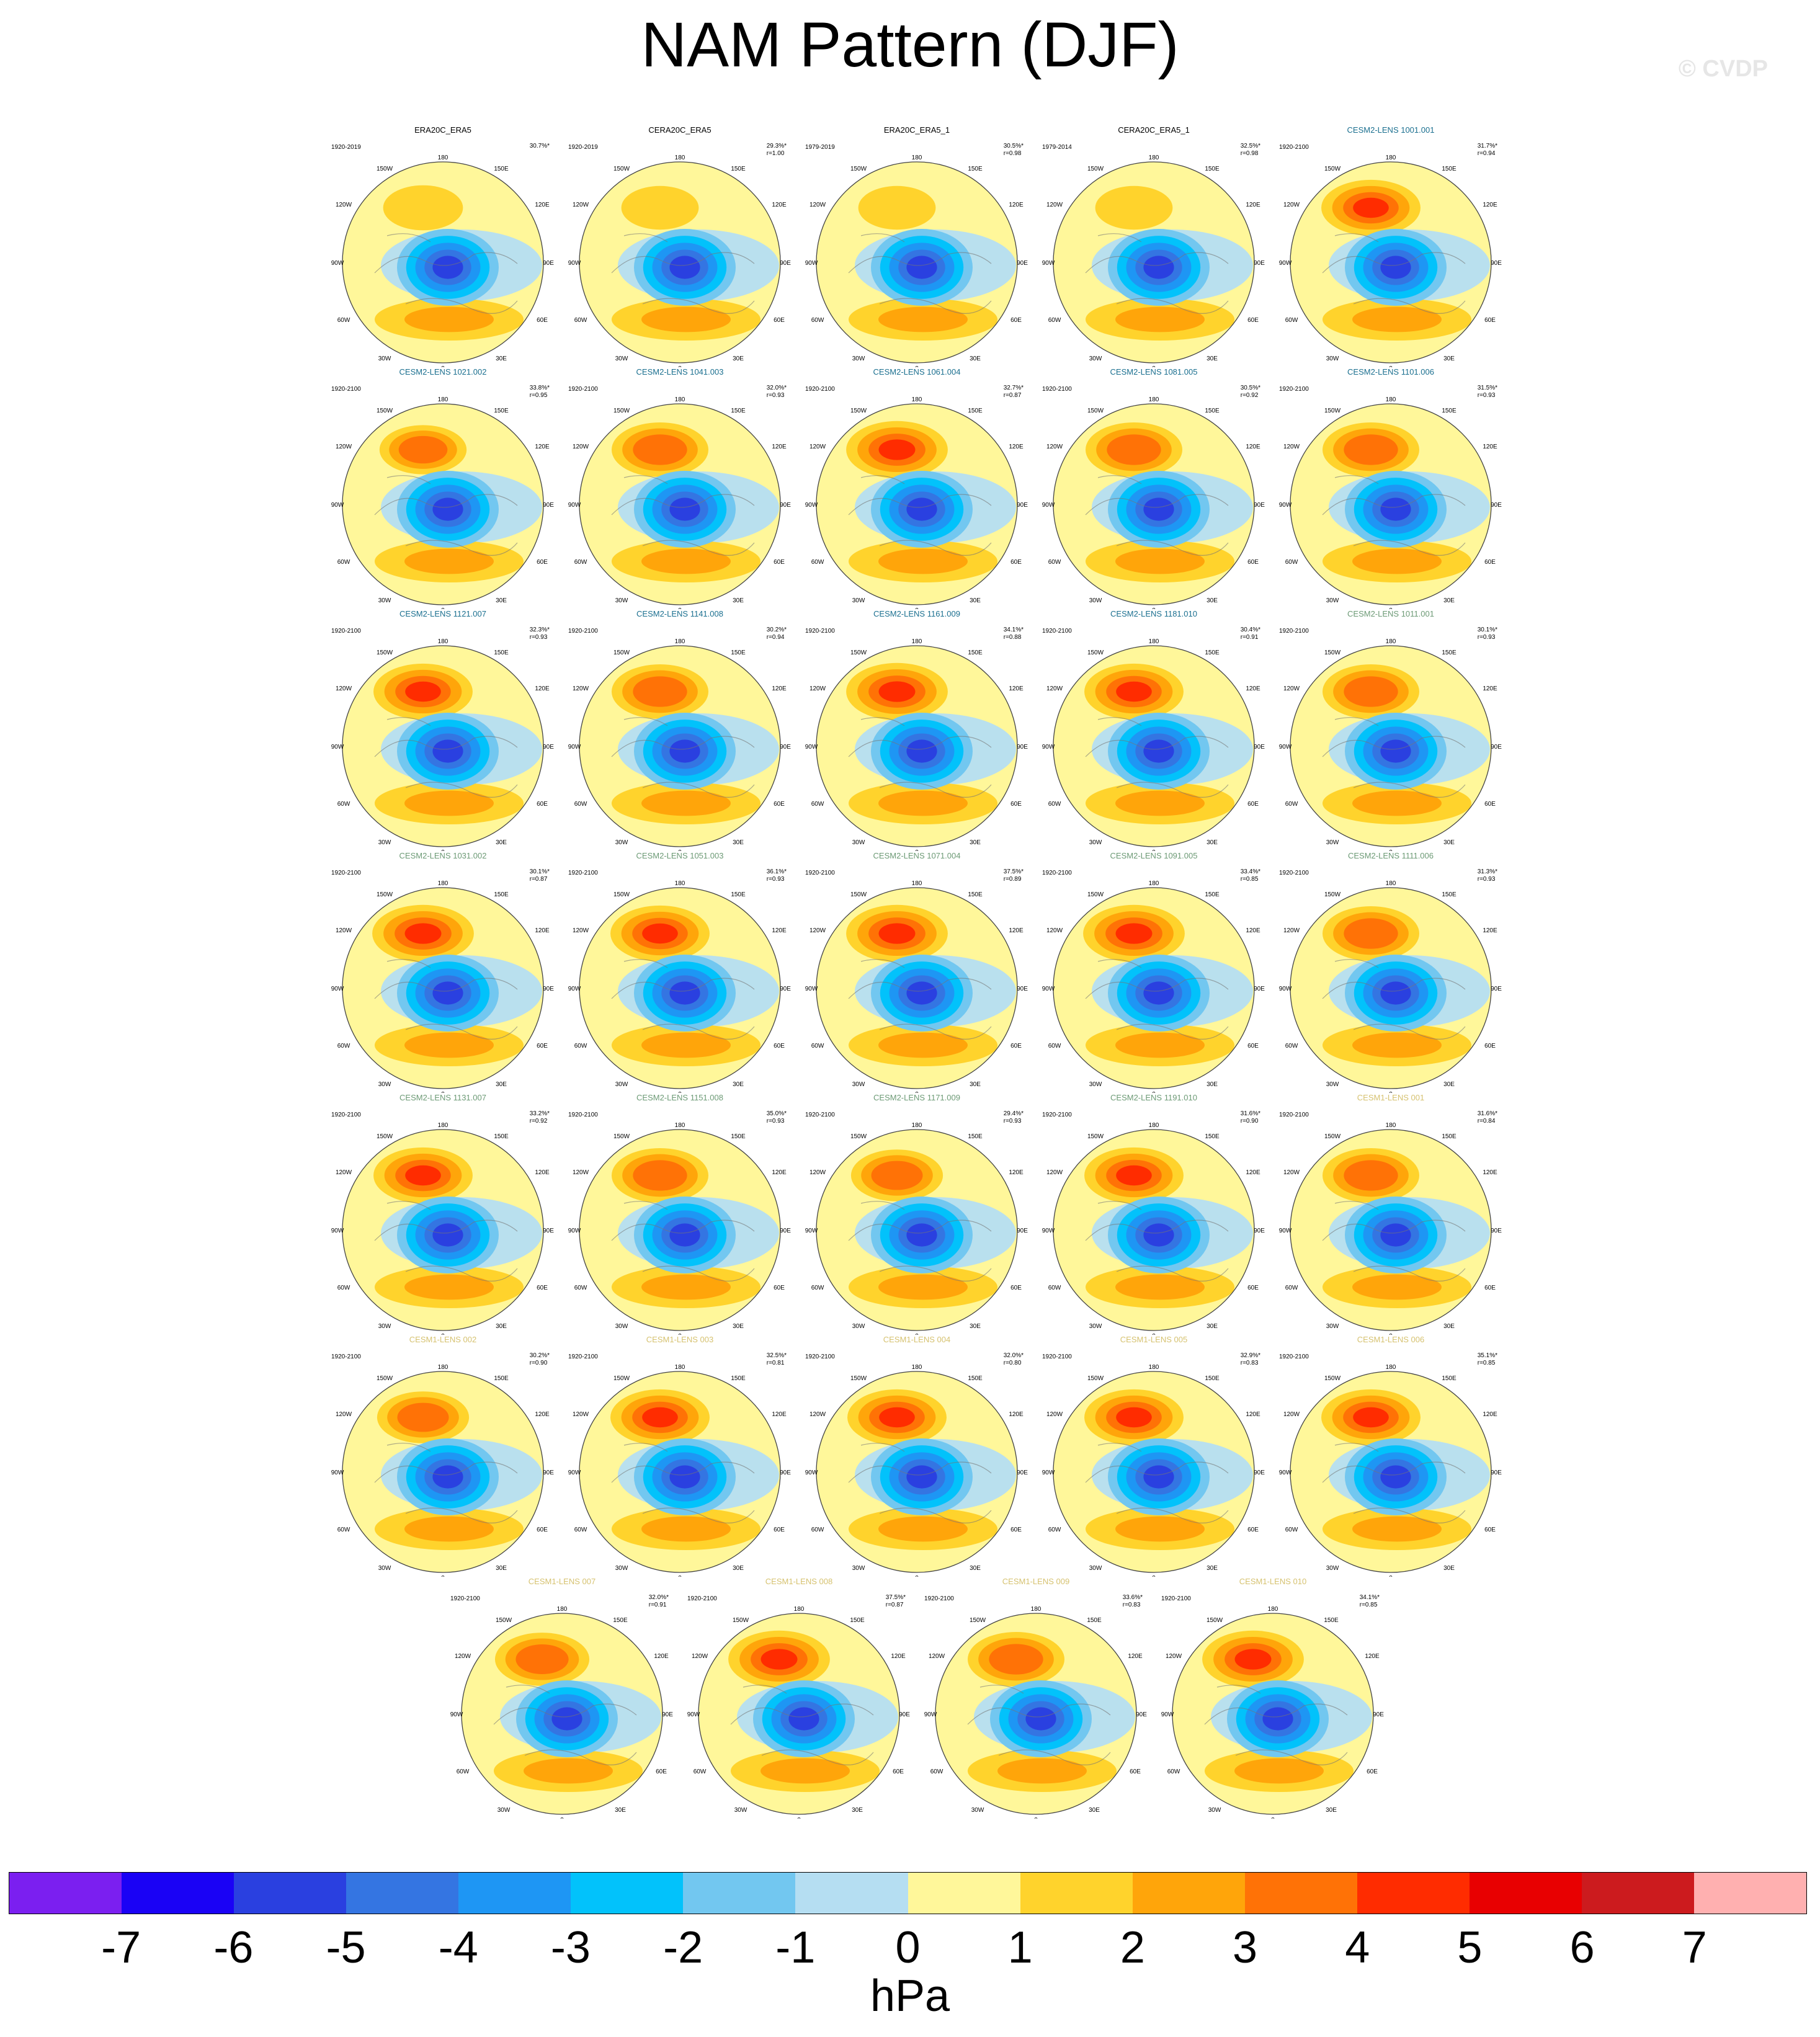  I want to click on colorbar-tick-label: 5, so click(1470, 1947).